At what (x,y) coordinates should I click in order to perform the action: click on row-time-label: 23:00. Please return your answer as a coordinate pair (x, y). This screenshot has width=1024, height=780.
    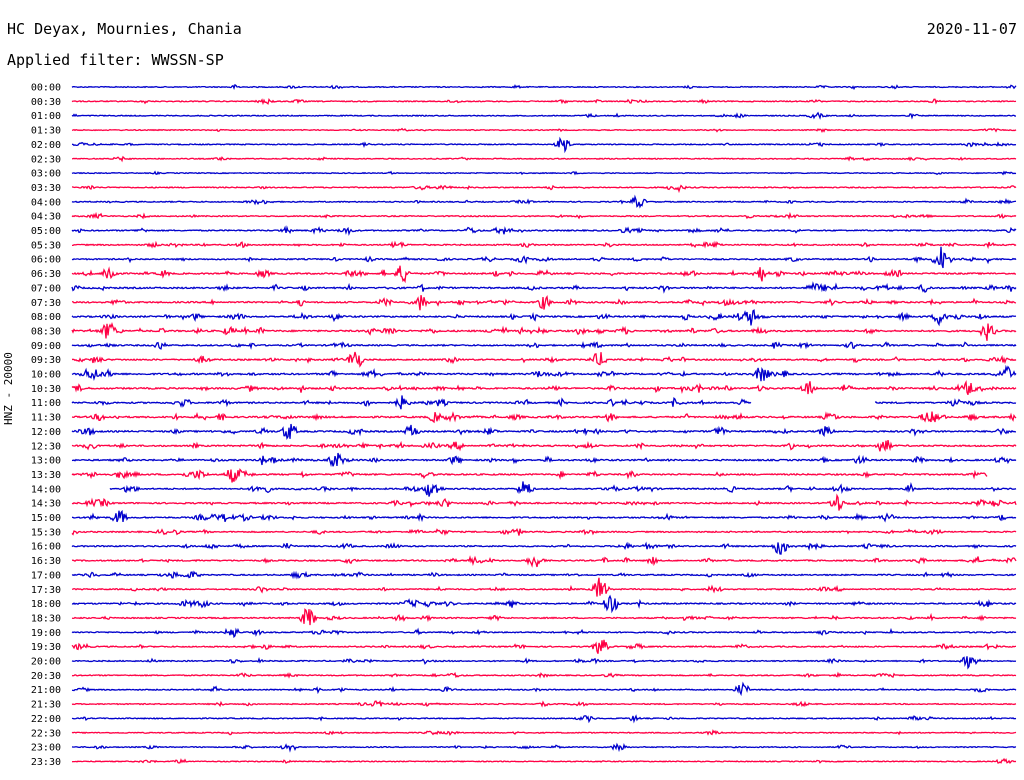
    Looking at the image, I should click on (46, 748).